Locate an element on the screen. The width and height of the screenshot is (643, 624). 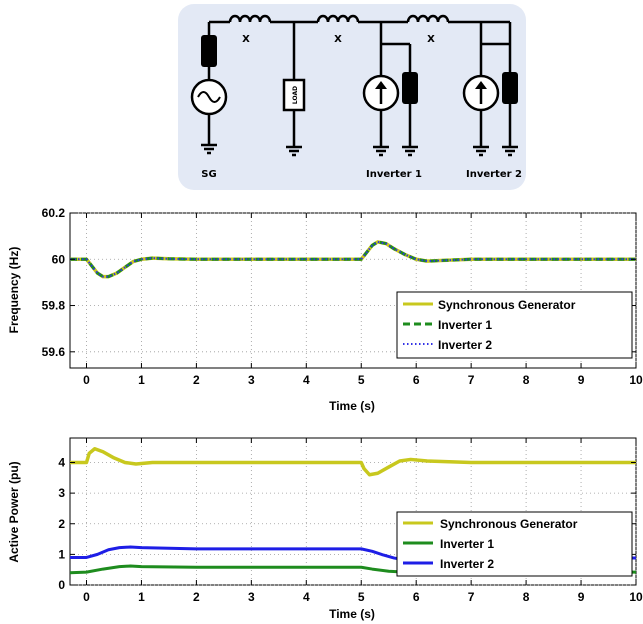
y-tick-label: 59.8 is located at coordinates (54, 306).